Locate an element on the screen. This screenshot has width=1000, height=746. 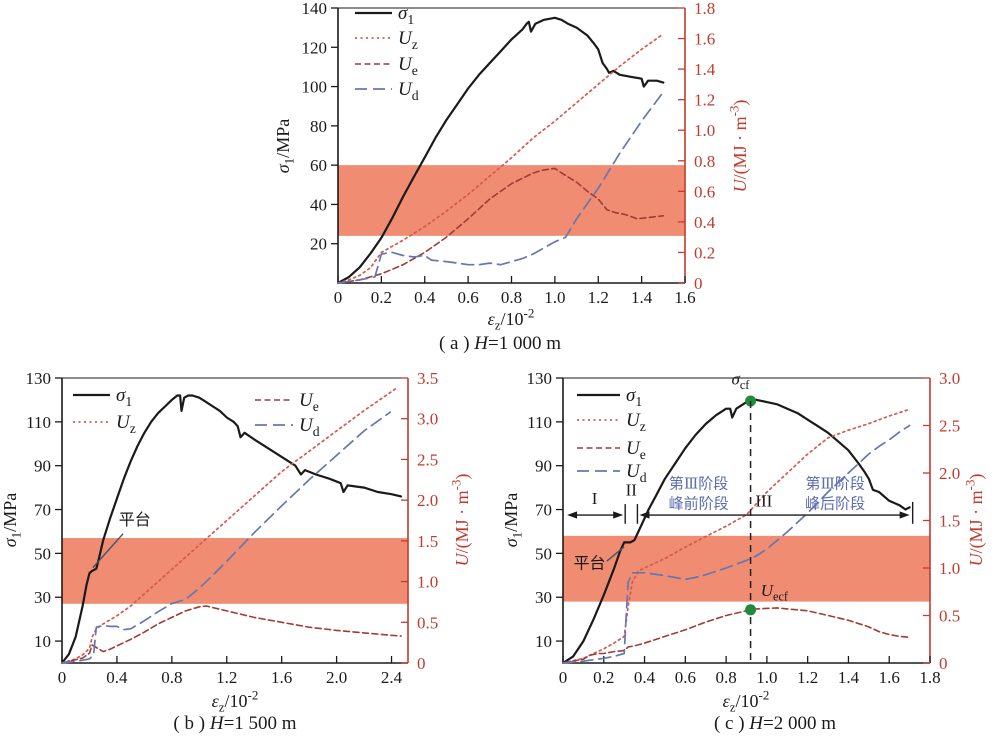
y-tick-label: 120 is located at coordinates (315, 47).